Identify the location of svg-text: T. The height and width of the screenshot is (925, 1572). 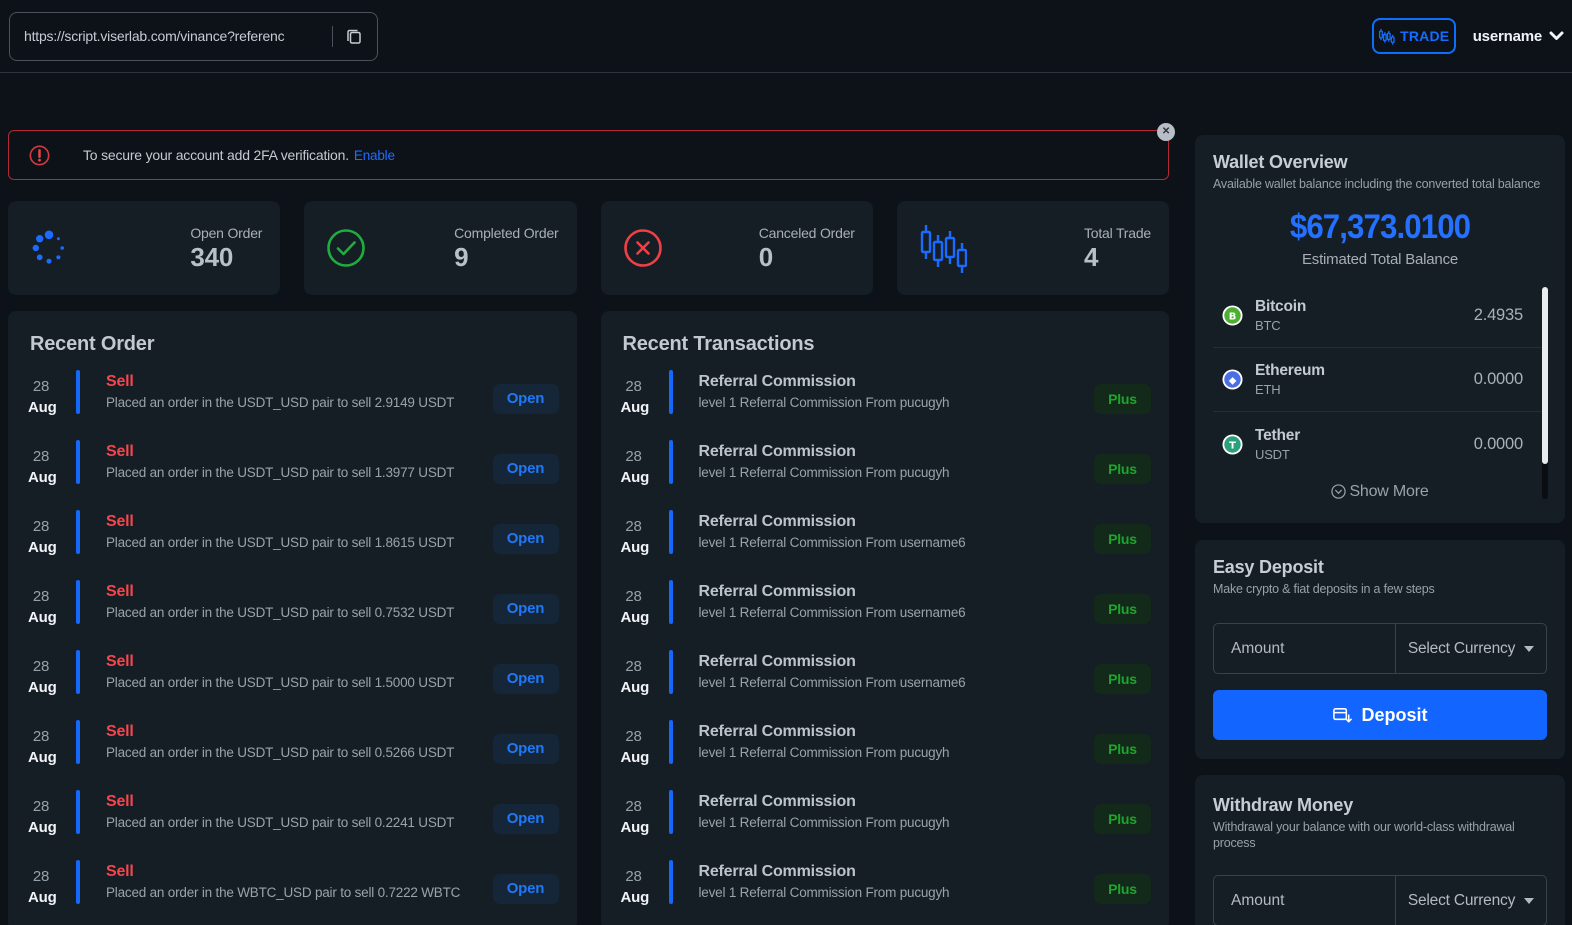
(1232, 445).